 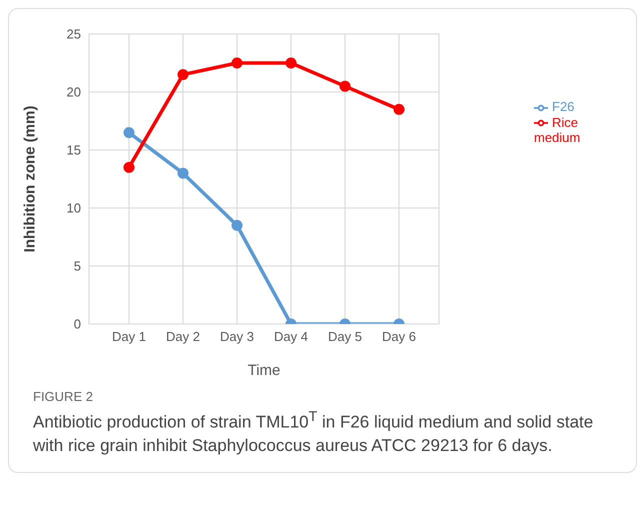 I want to click on x-axis-title: Time, so click(x=264, y=370).